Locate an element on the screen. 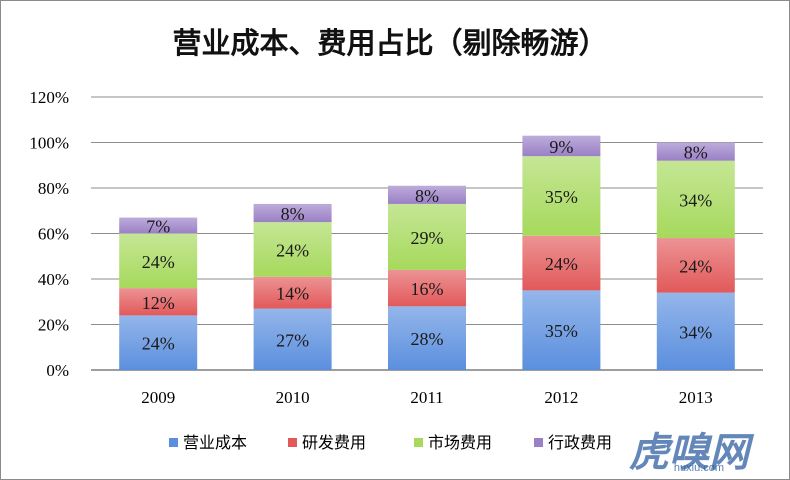 This screenshot has height=480, width=790. y-tick-label: 40% is located at coordinates (53, 279).